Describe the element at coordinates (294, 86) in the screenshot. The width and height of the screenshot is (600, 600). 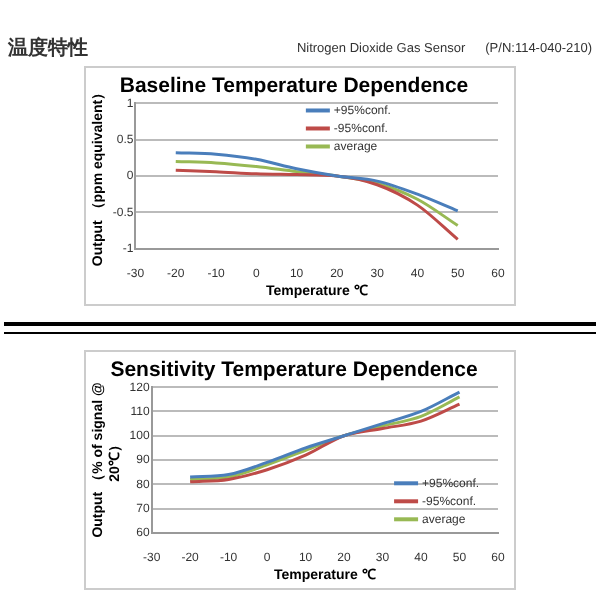
I see `chart-title: Baseline Temperature Dependence` at that location.